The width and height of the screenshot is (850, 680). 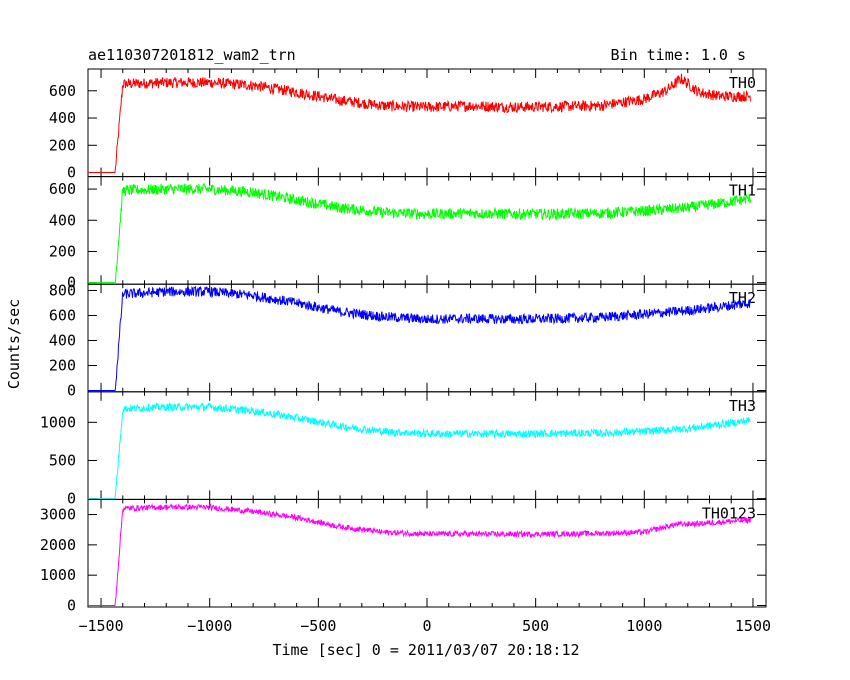 I want to click on chart-title: ae110307201812_wam2_trn, so click(x=192, y=55).